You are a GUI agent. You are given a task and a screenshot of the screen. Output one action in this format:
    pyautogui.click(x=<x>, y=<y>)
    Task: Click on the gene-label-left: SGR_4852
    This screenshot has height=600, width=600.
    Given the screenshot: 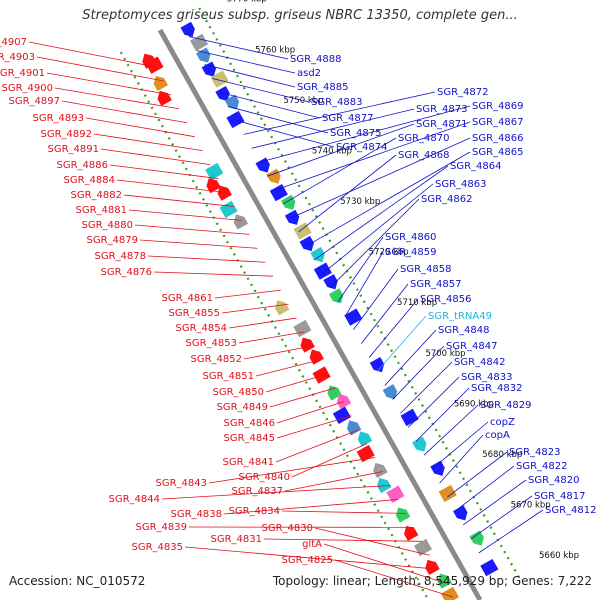 What is the action you would take?
    pyautogui.click(x=217, y=359)
    